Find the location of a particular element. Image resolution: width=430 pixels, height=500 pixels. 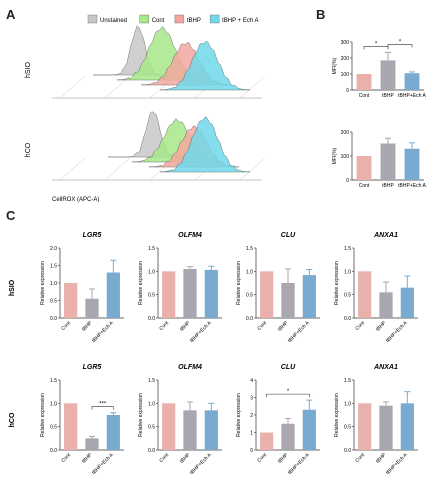

significance-bracket: * is located at coordinates (400, 43).